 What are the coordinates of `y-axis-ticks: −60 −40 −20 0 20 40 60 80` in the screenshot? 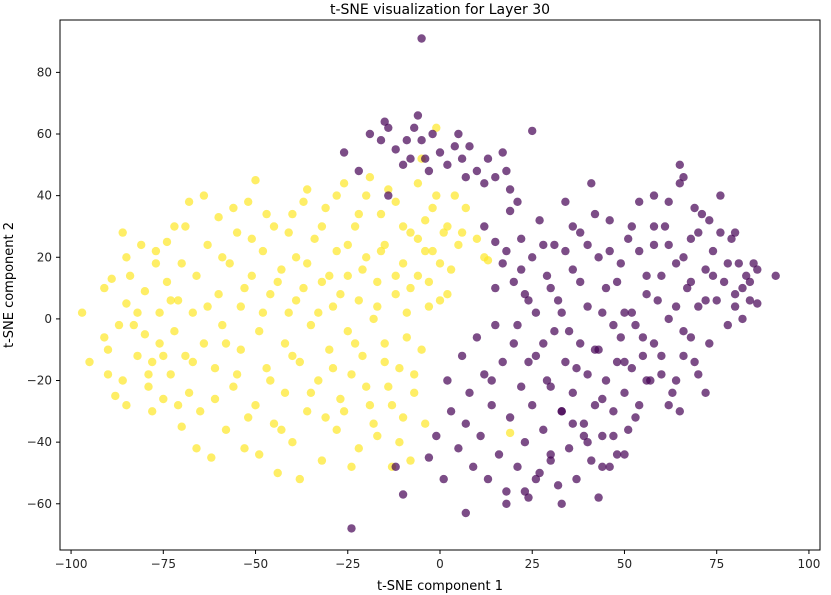 It's located at (43, 288).